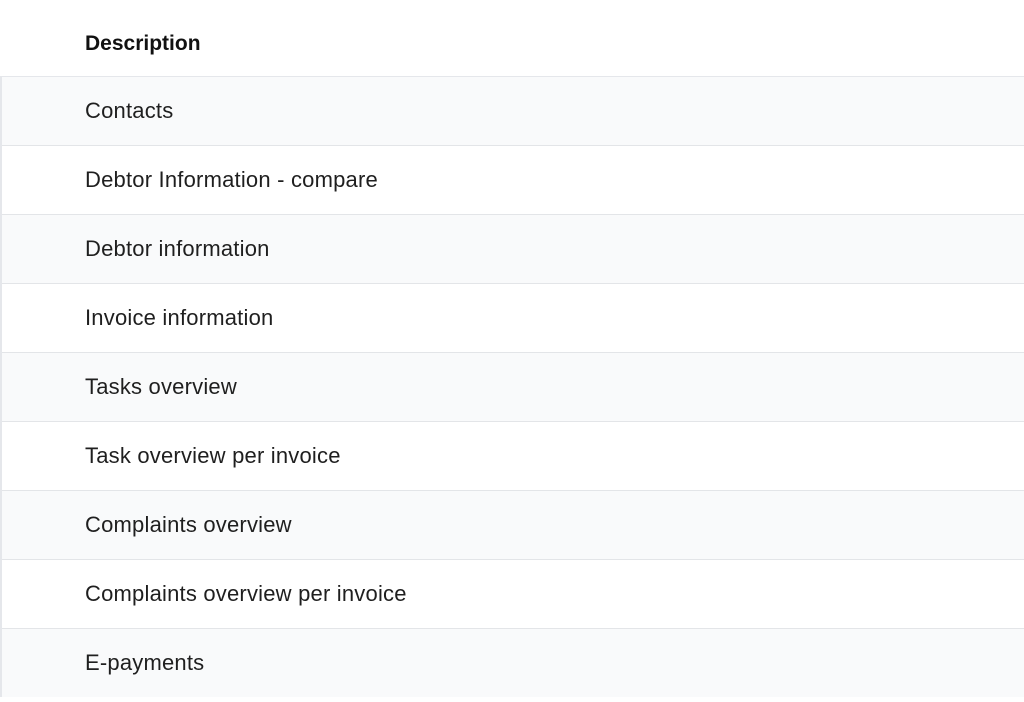  I want to click on table-header: Description, so click(512, 38).